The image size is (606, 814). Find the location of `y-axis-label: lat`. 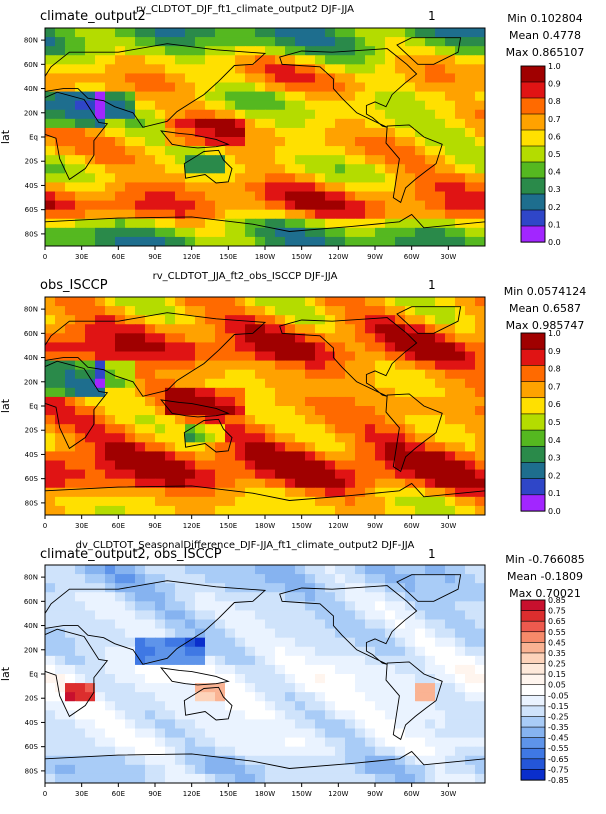

y-axis-label: lat is located at coordinates (6, 405).